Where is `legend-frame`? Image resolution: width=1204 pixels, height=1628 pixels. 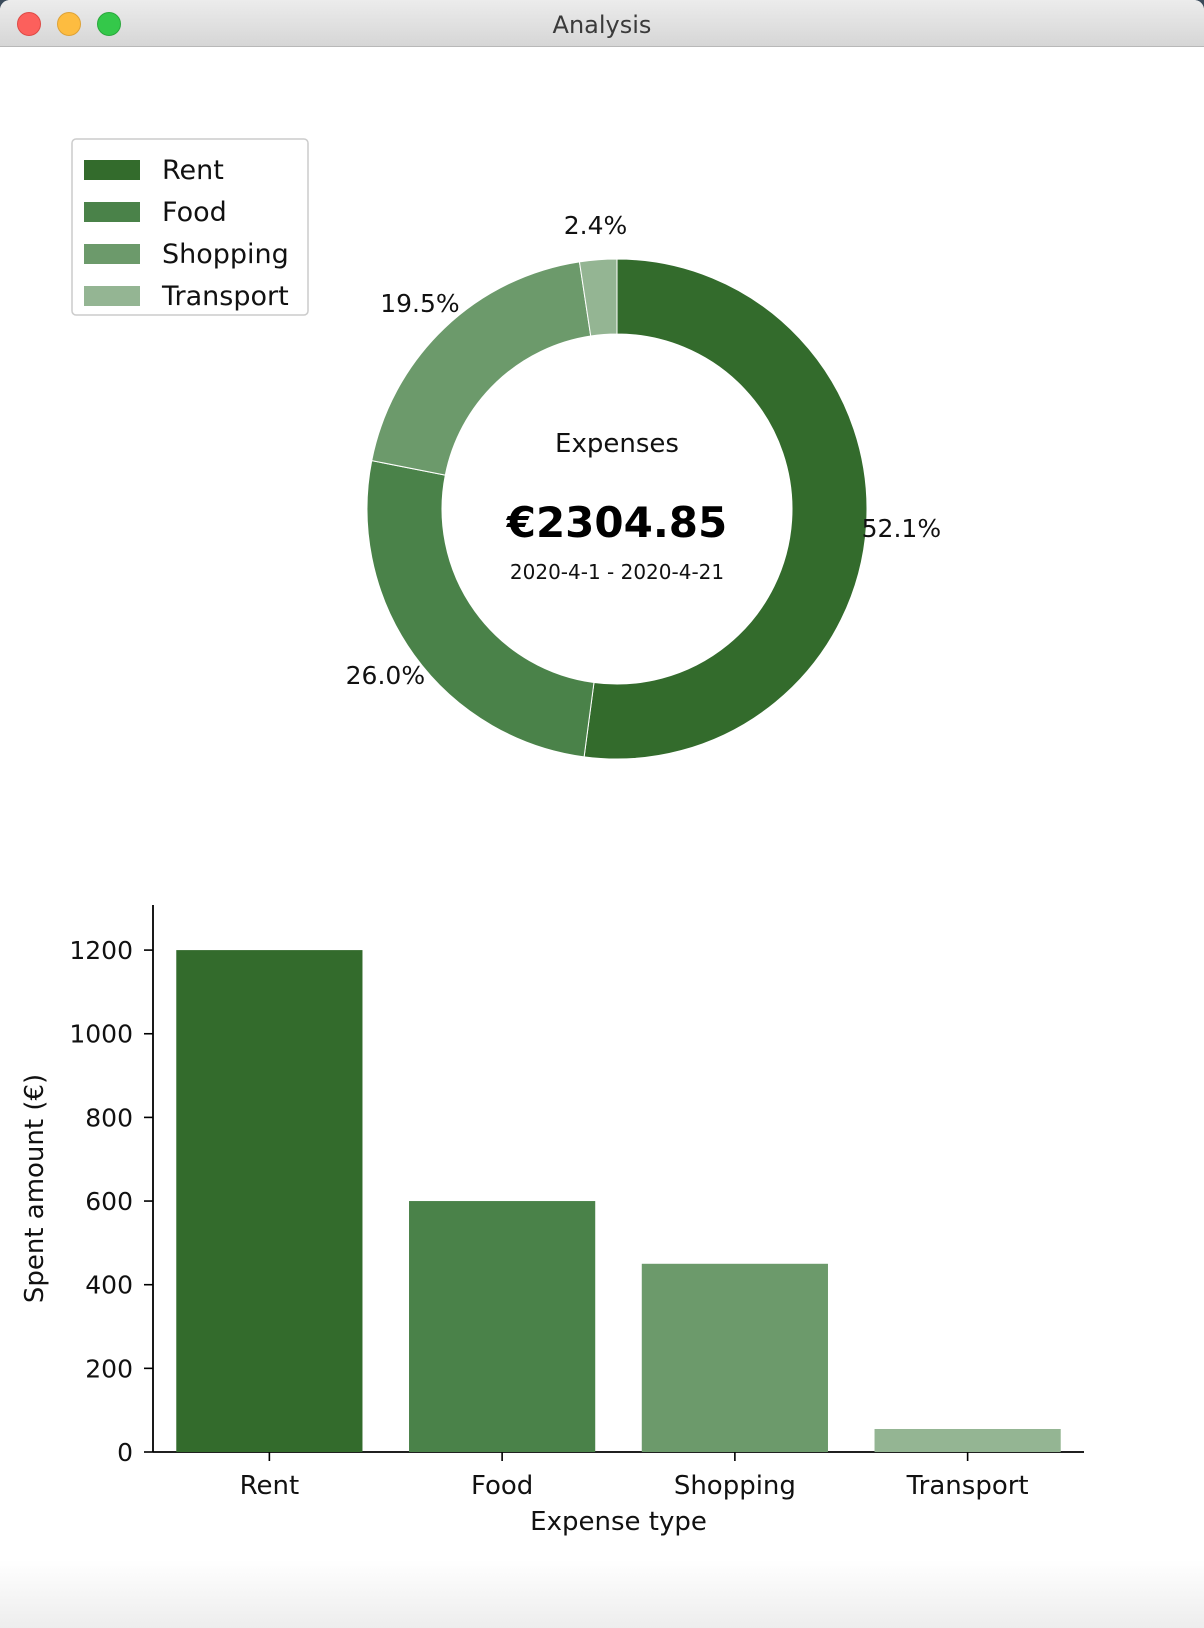 legend-frame is located at coordinates (190, 227).